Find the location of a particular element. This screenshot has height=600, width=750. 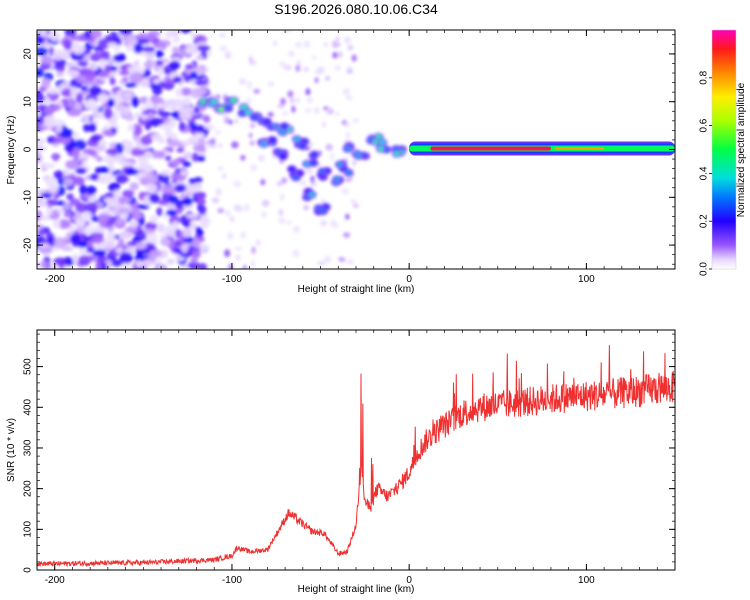

x-tick-label: 0 is located at coordinates (409, 279).